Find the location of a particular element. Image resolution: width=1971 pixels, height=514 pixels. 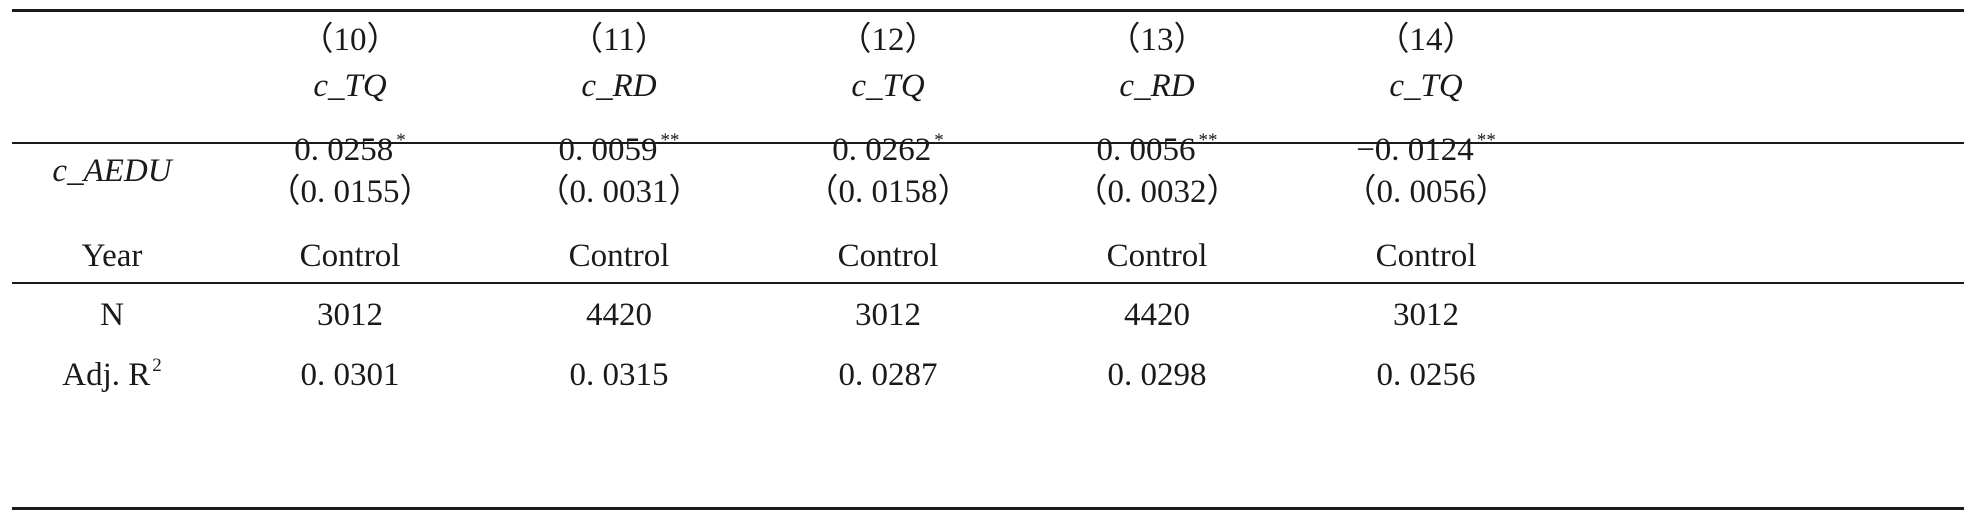

standard-error: （0. 0158） is located at coordinates (888, 192).